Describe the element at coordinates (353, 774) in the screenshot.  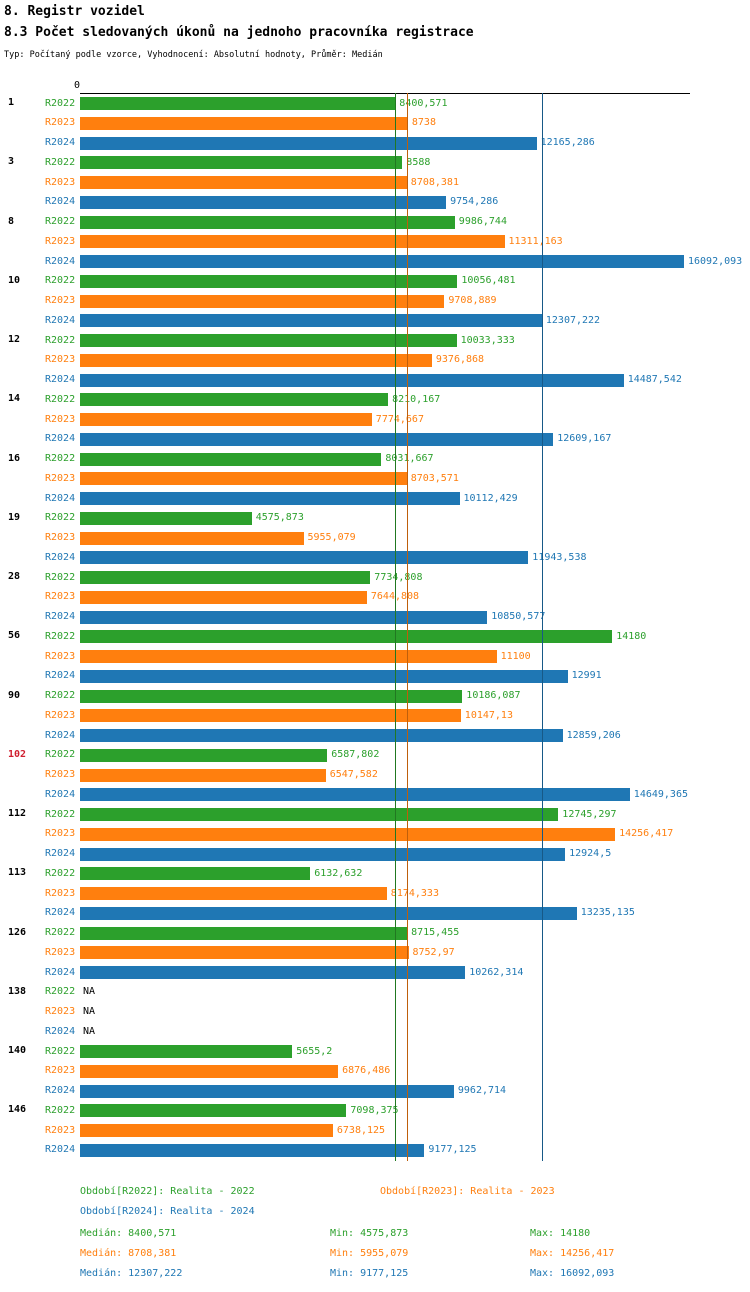
I see `bar-value-label: 6547,582` at that location.